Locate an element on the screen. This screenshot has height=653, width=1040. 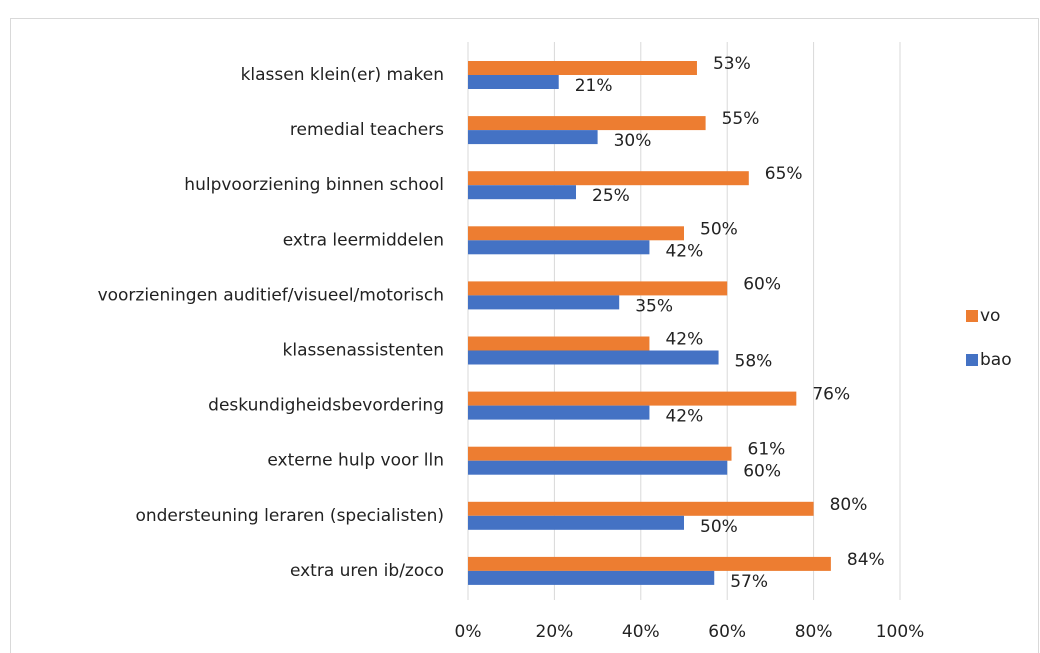
data-label: 80% is located at coordinates (849, 505).